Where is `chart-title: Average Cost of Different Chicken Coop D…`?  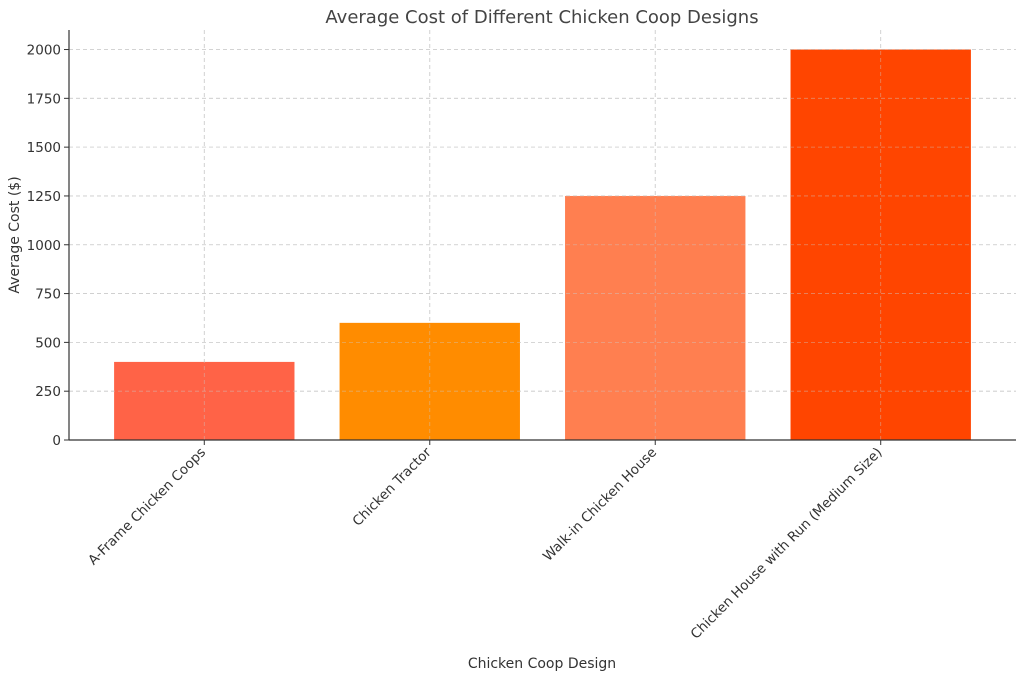 chart-title: Average Cost of Different Chicken Coop D… is located at coordinates (541, 17).